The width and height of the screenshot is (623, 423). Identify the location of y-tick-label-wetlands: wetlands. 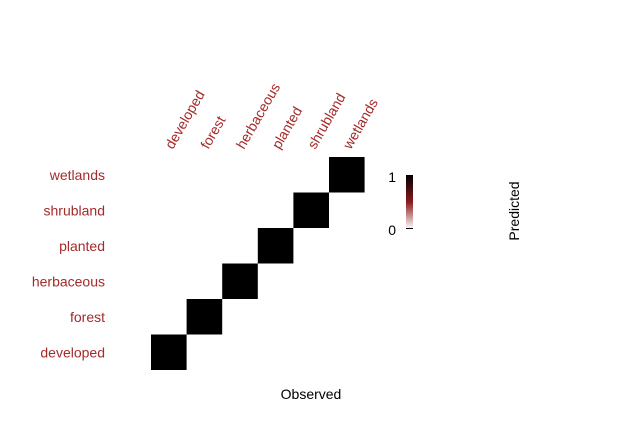
(77, 175).